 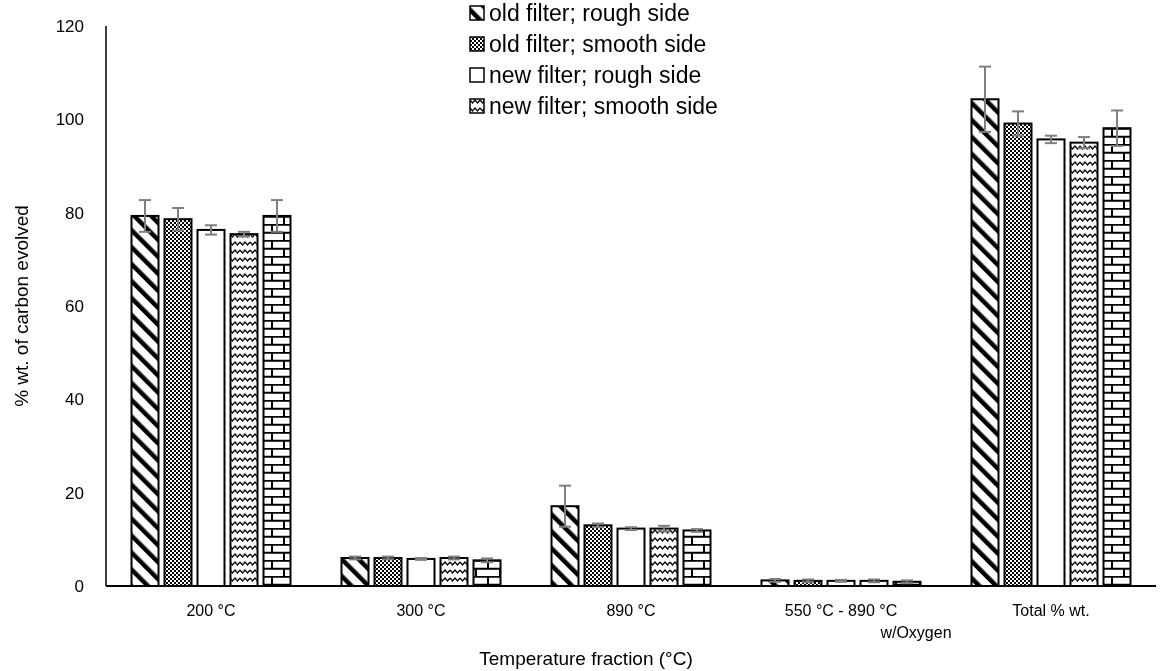 I want to click on y-tick-label: 60, so click(x=74, y=306).